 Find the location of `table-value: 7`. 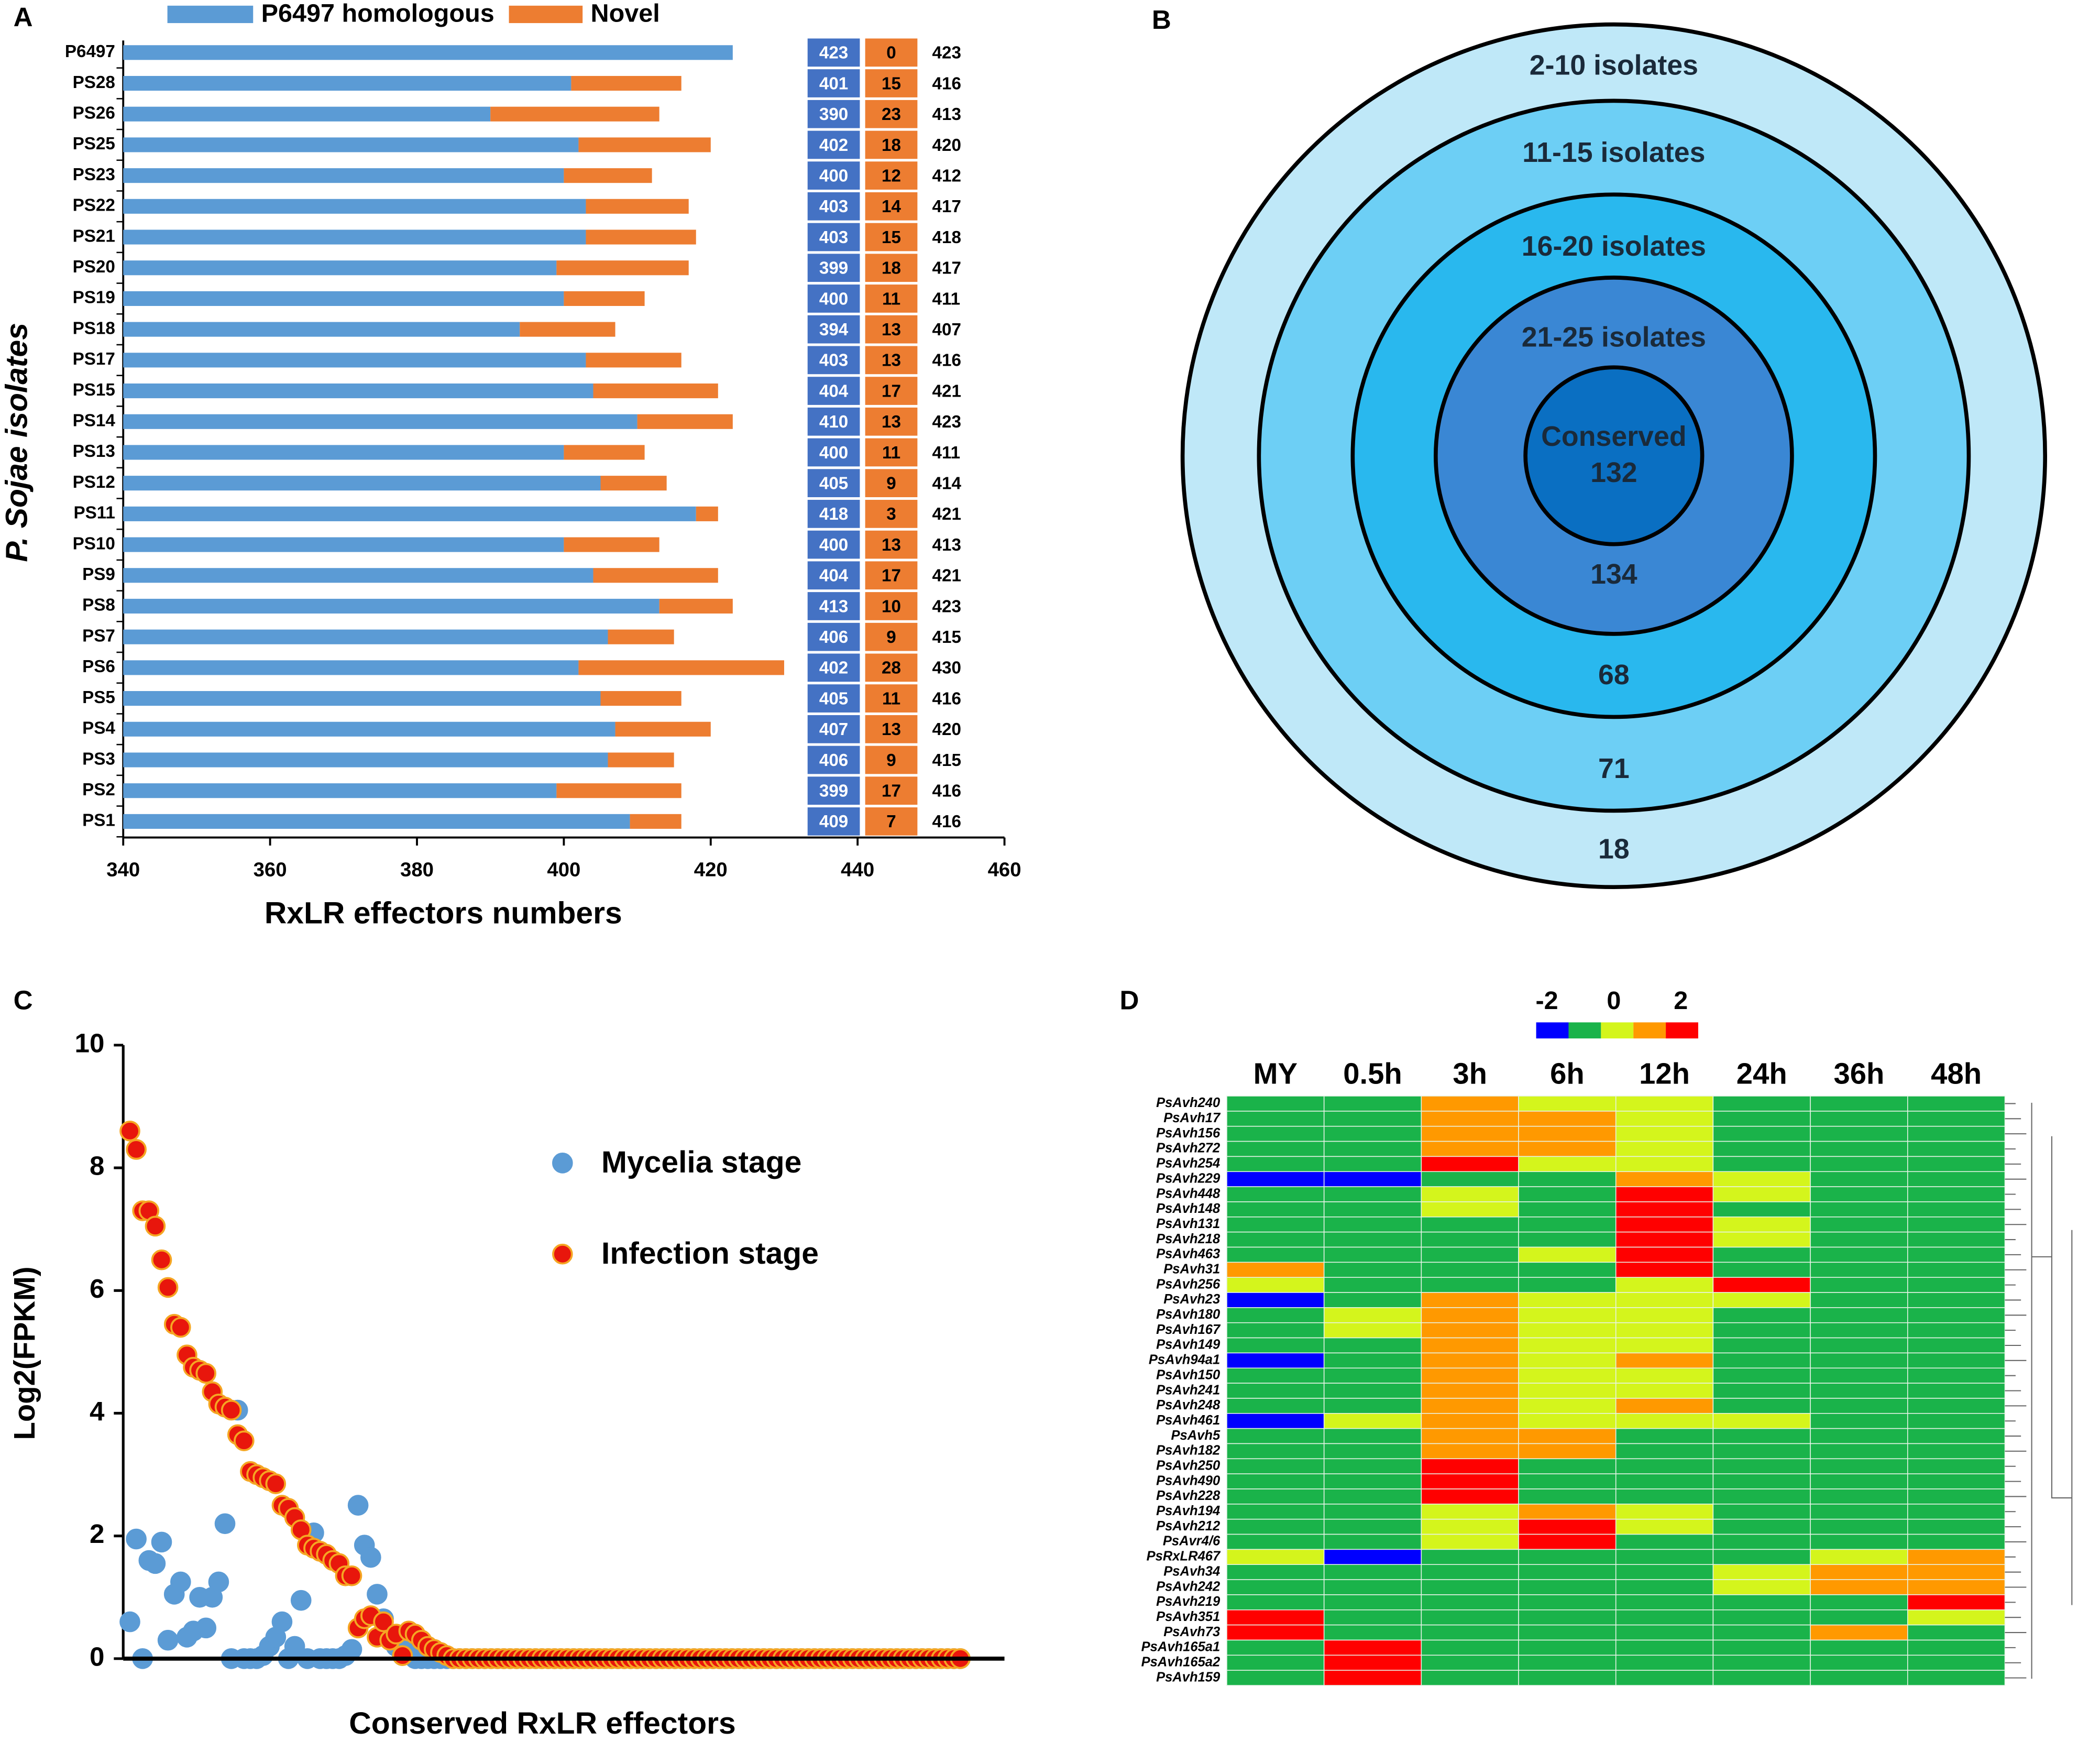

table-value: 7 is located at coordinates (891, 821).